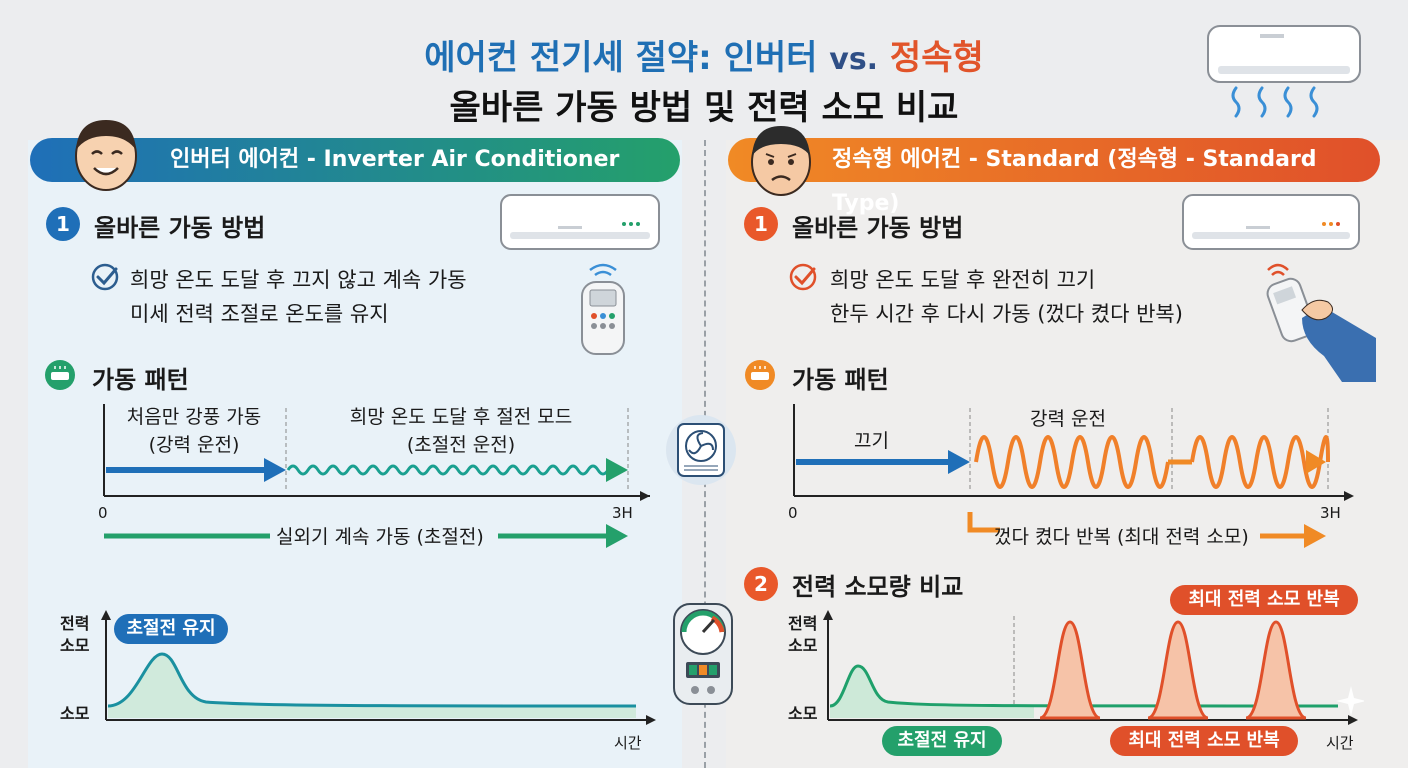  I want to click on standard-banner: 정속형 에어컨 - Standard (정속형 - Standard Type), so click(1054, 177).